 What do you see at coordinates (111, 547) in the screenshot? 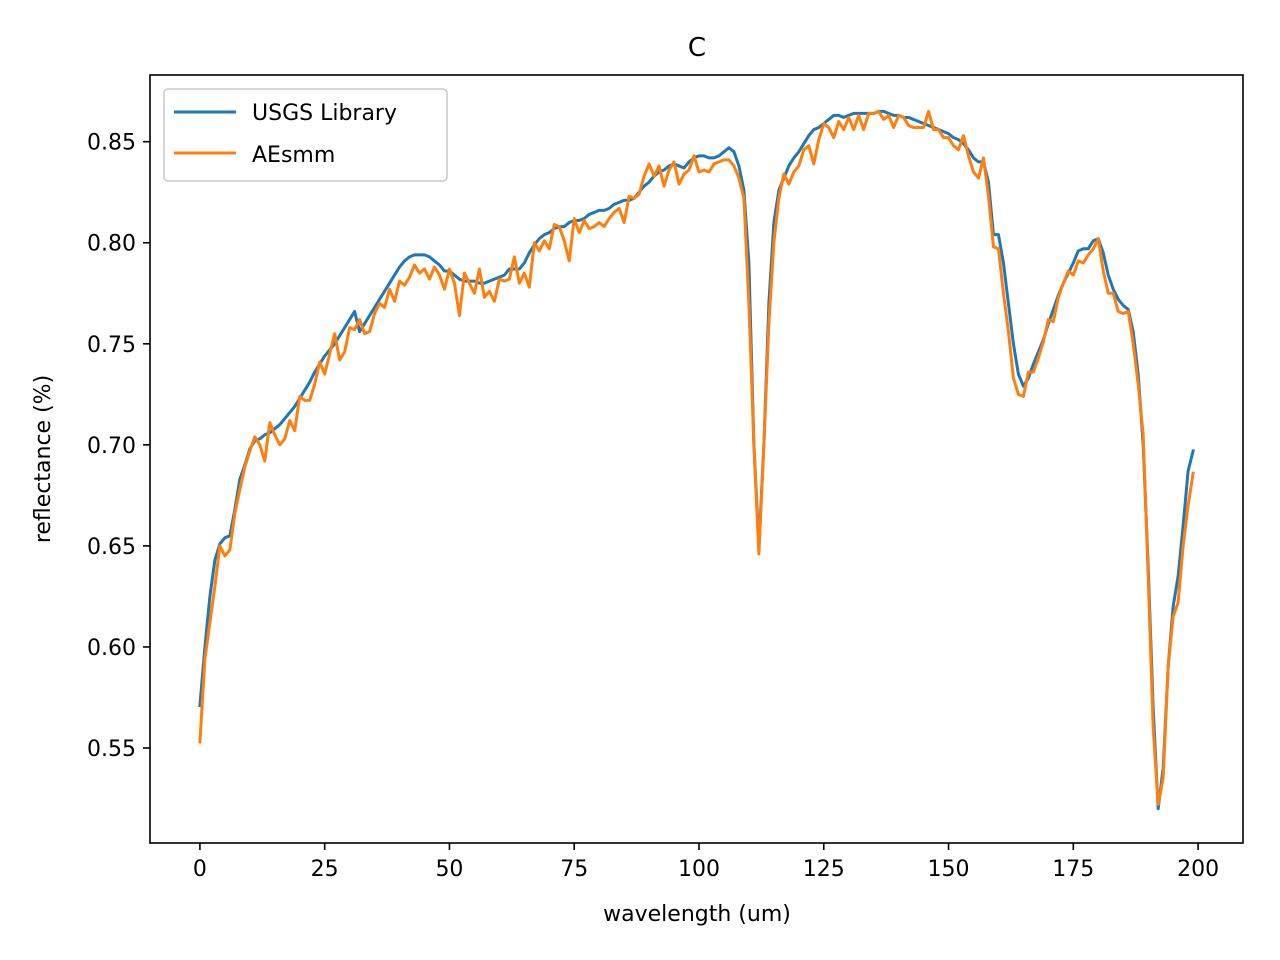
I see `y-tick-label: 0.65` at bounding box center [111, 547].